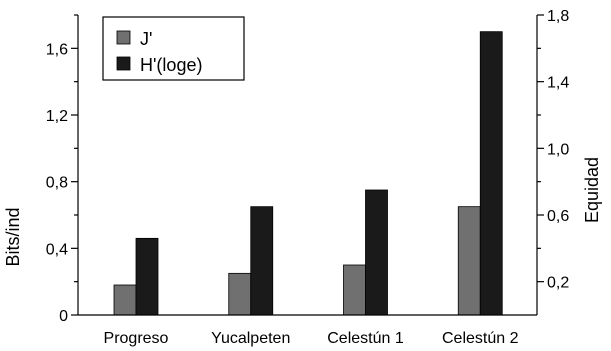 The height and width of the screenshot is (351, 611). Describe the element at coordinates (558, 149) in the screenshot. I see `right-tick-label: 1,0` at that location.